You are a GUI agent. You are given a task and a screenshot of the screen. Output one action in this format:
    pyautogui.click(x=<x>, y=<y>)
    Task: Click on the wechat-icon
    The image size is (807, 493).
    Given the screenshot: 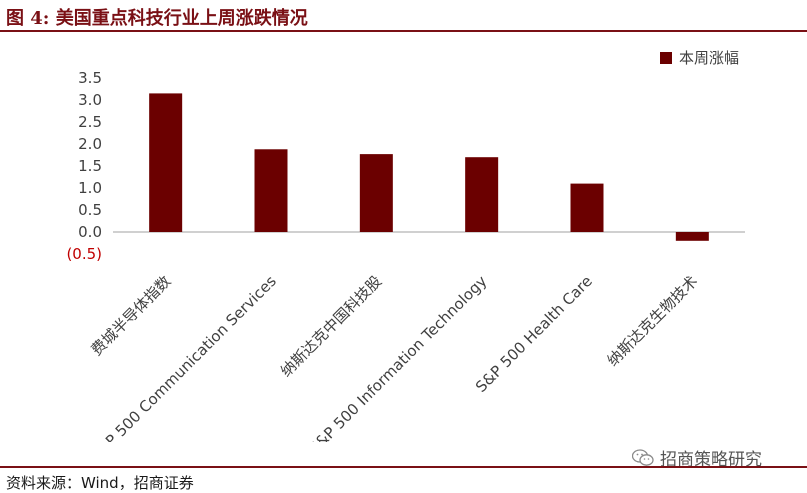 What is the action you would take?
    pyautogui.click(x=643, y=457)
    